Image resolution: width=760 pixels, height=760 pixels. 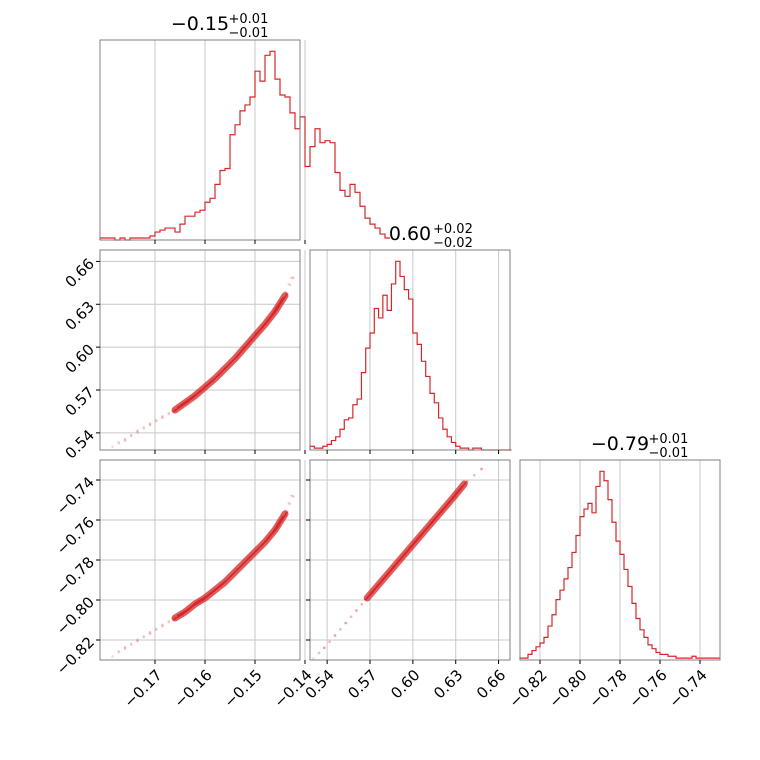 What do you see at coordinates (80, 401) in the screenshot?
I see `y-tick-label: 0.57` at bounding box center [80, 401].